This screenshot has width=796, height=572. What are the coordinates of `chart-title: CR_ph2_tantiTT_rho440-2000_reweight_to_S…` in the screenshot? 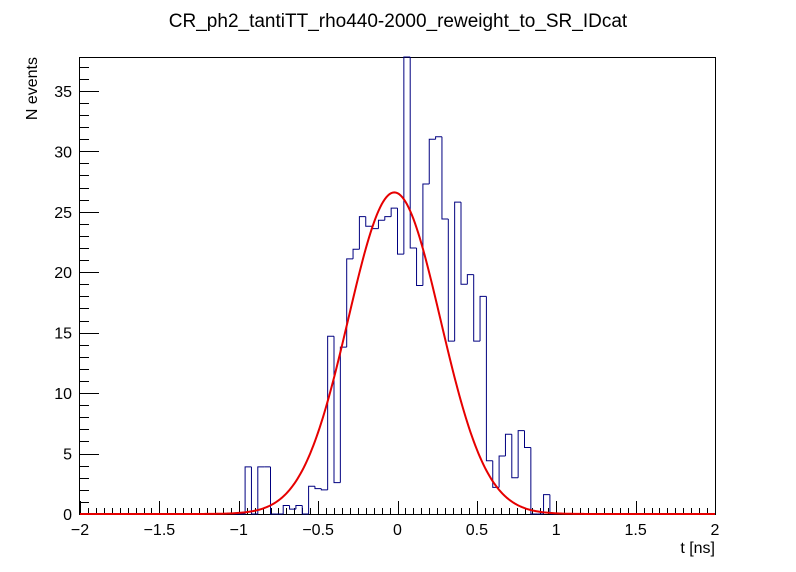 It's located at (398, 21).